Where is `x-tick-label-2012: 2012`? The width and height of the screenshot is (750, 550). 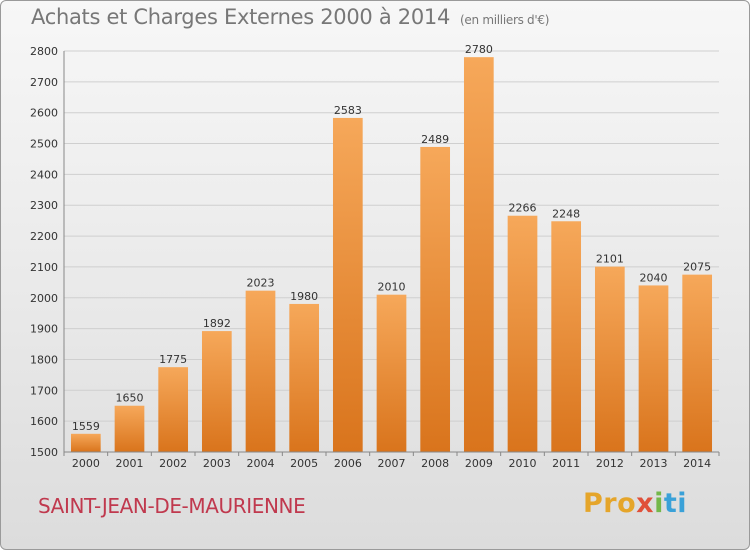
x-tick-label-2012: 2012 is located at coordinates (610, 463).